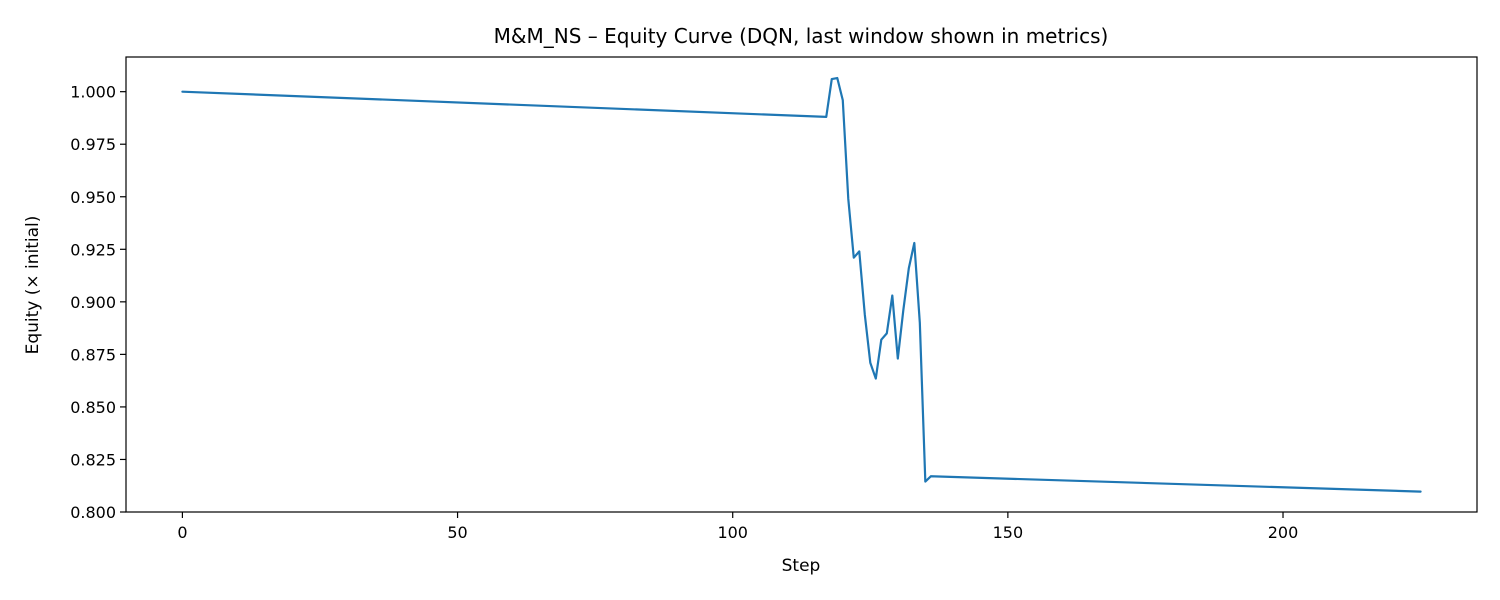  Describe the element at coordinates (182, 532) in the screenshot. I see `x-tick-label: 0` at that location.